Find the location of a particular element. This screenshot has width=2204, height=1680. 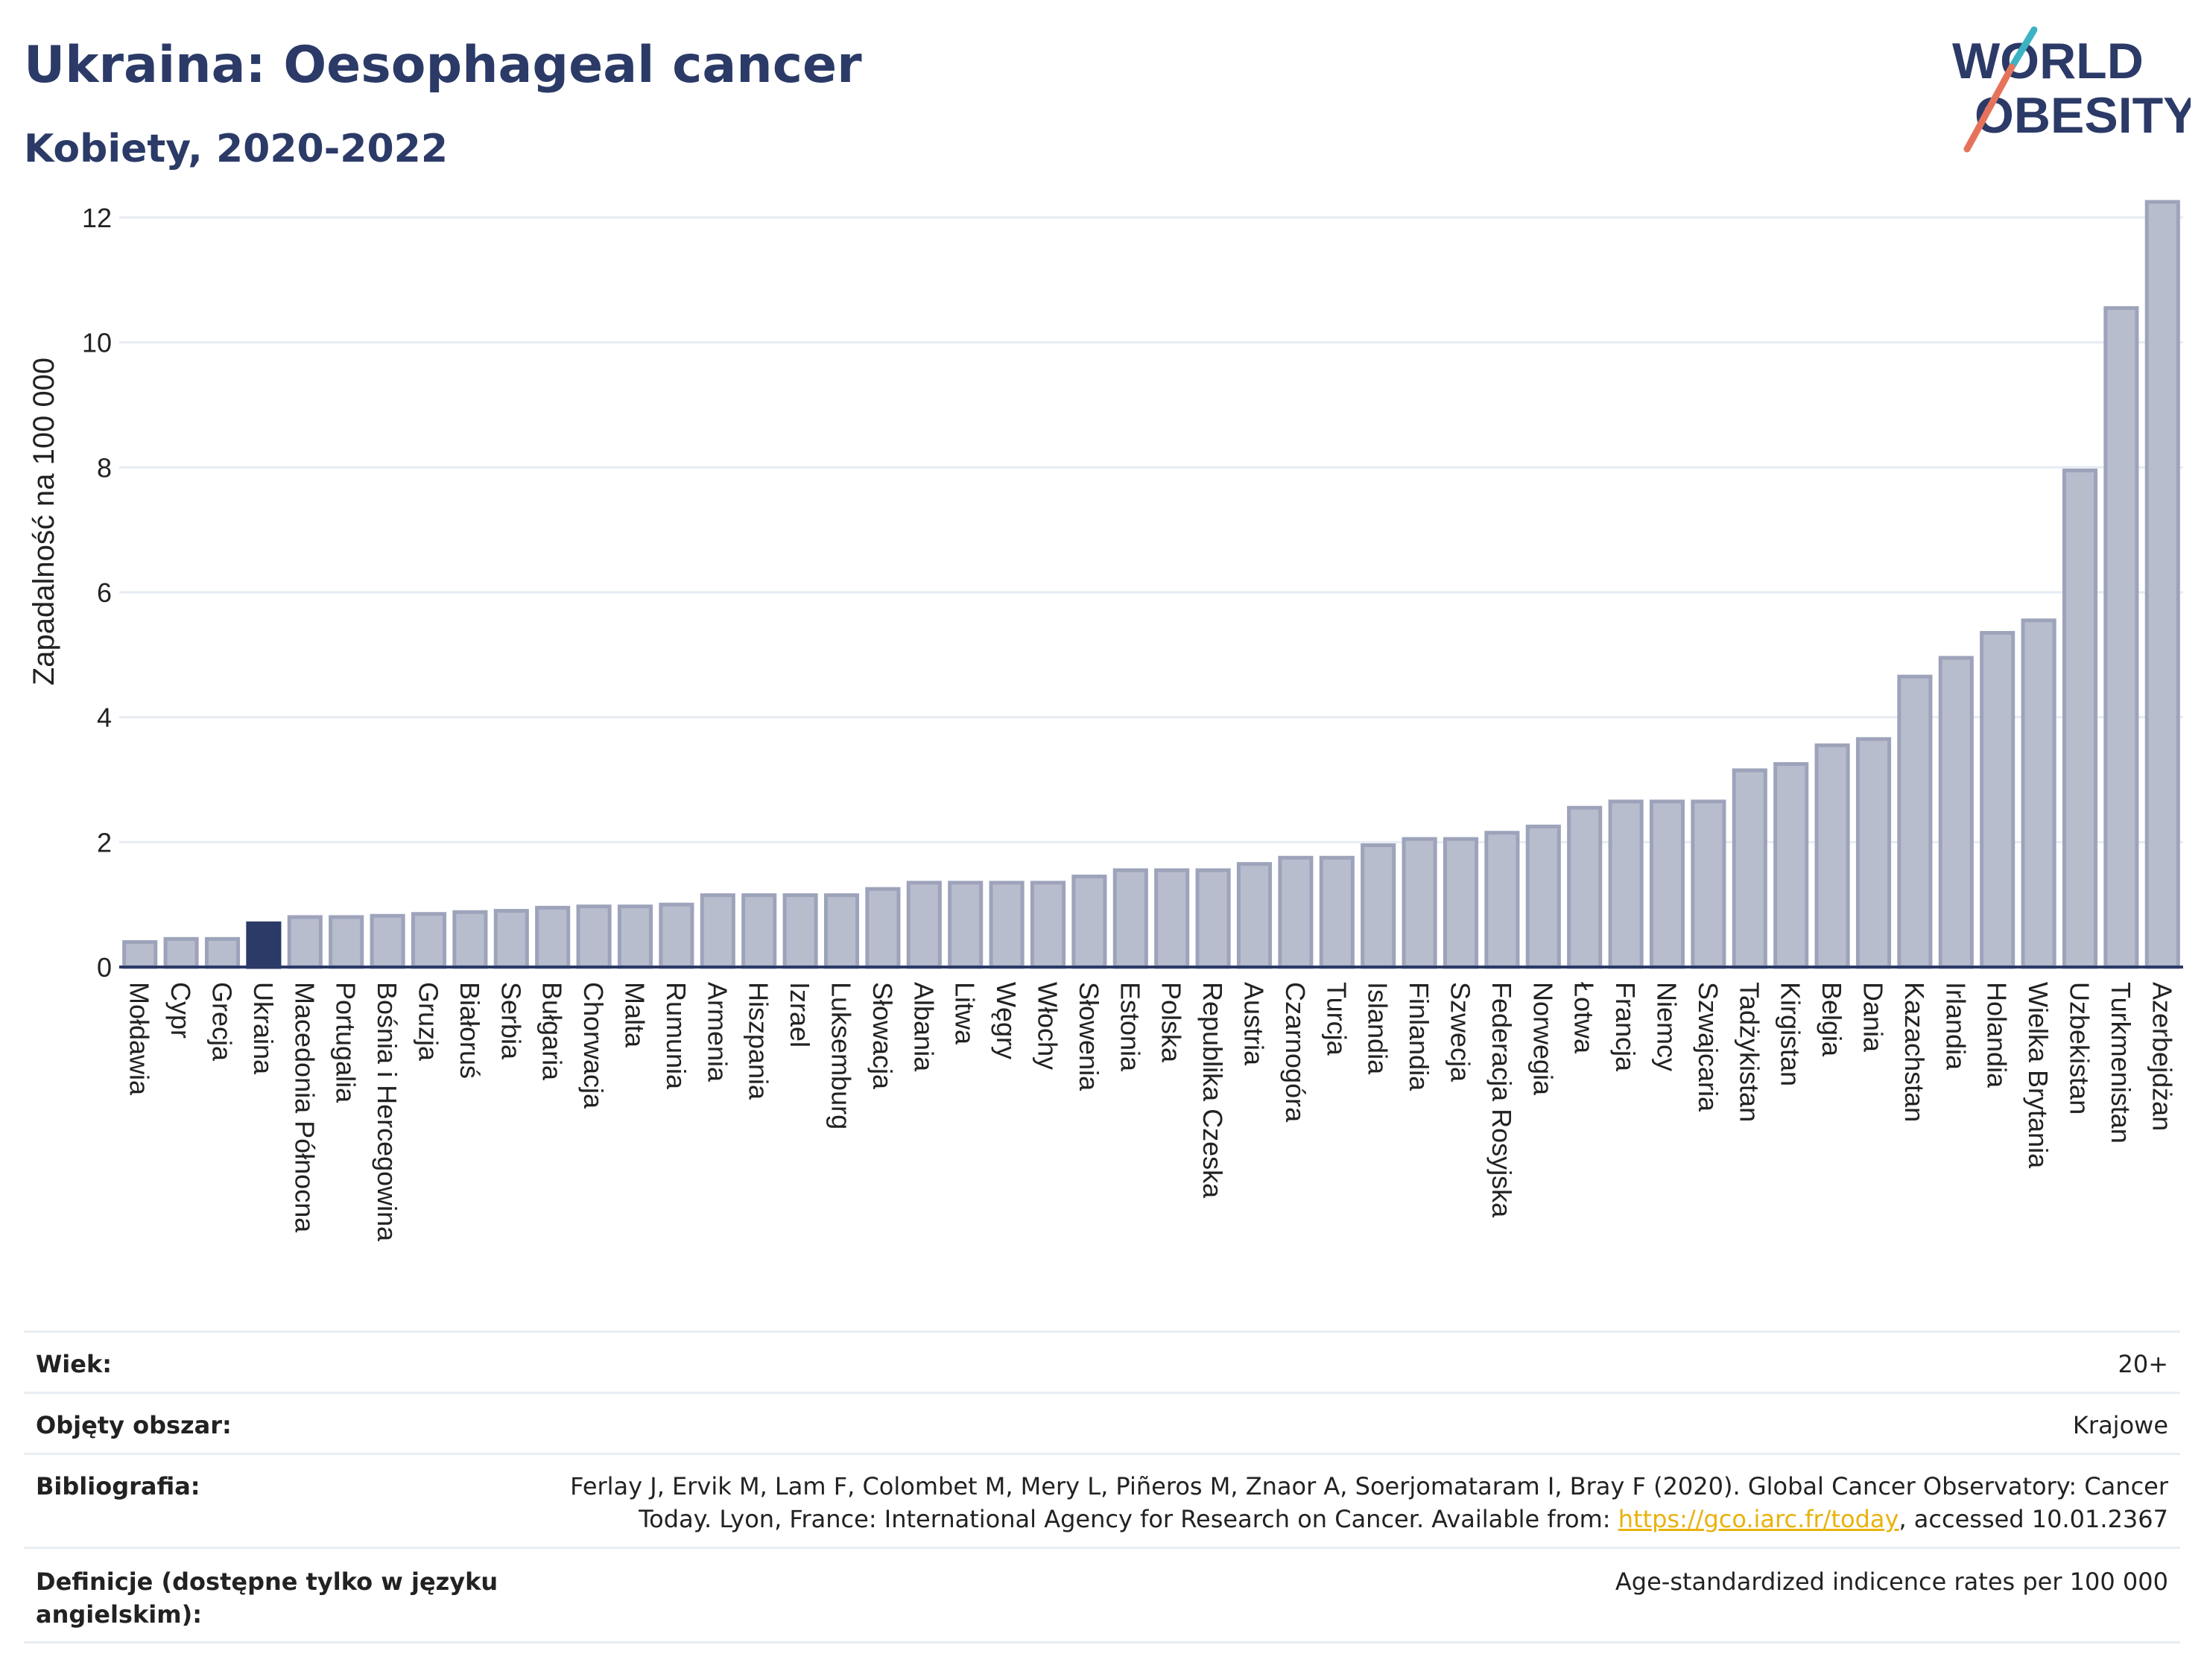

x-tick-label: Portugalia is located at coordinates (346, 1042).